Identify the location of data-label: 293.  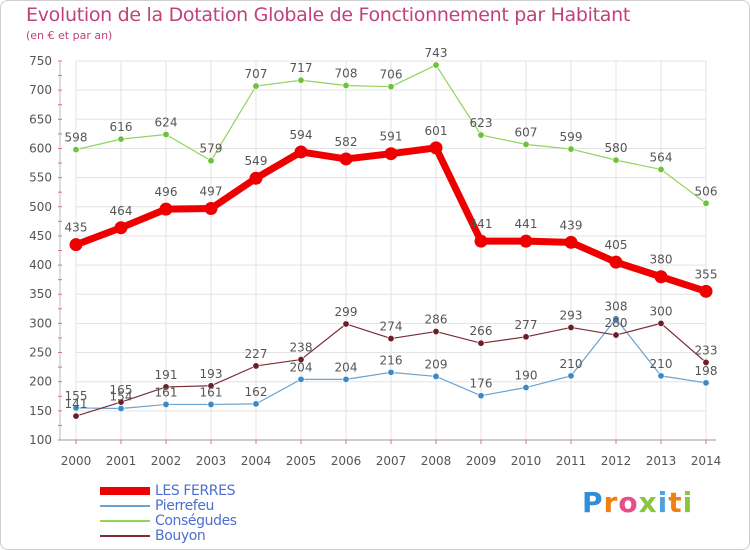
(571, 315).